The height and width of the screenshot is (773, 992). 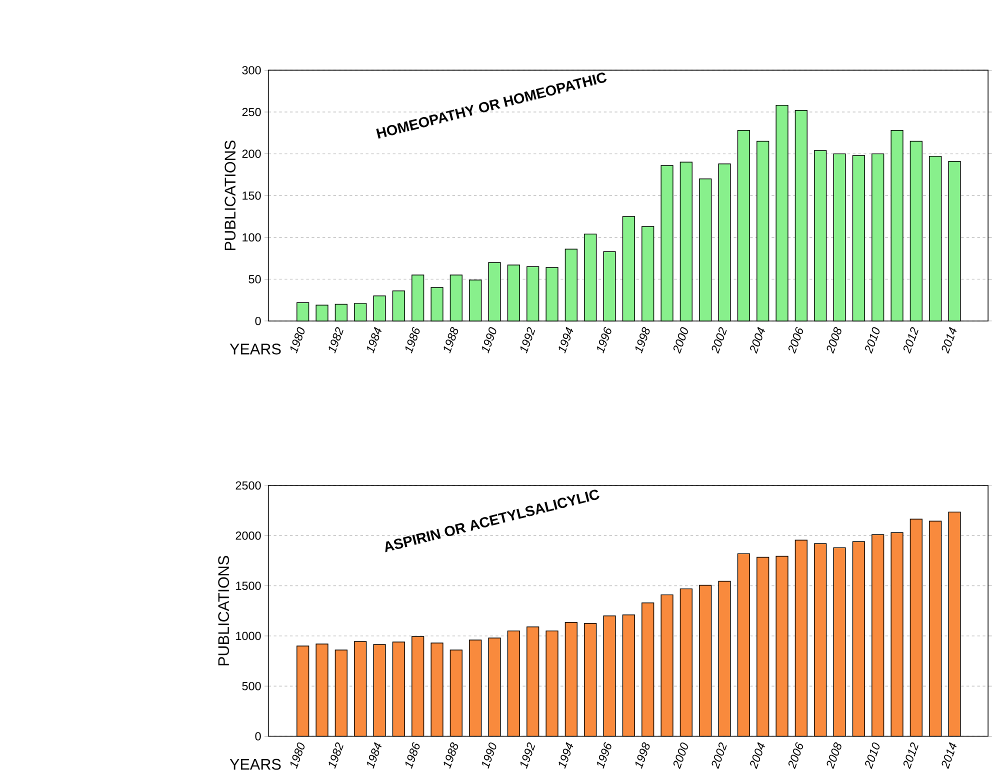 I want to click on y-tick-label: 100, so click(x=251, y=237).